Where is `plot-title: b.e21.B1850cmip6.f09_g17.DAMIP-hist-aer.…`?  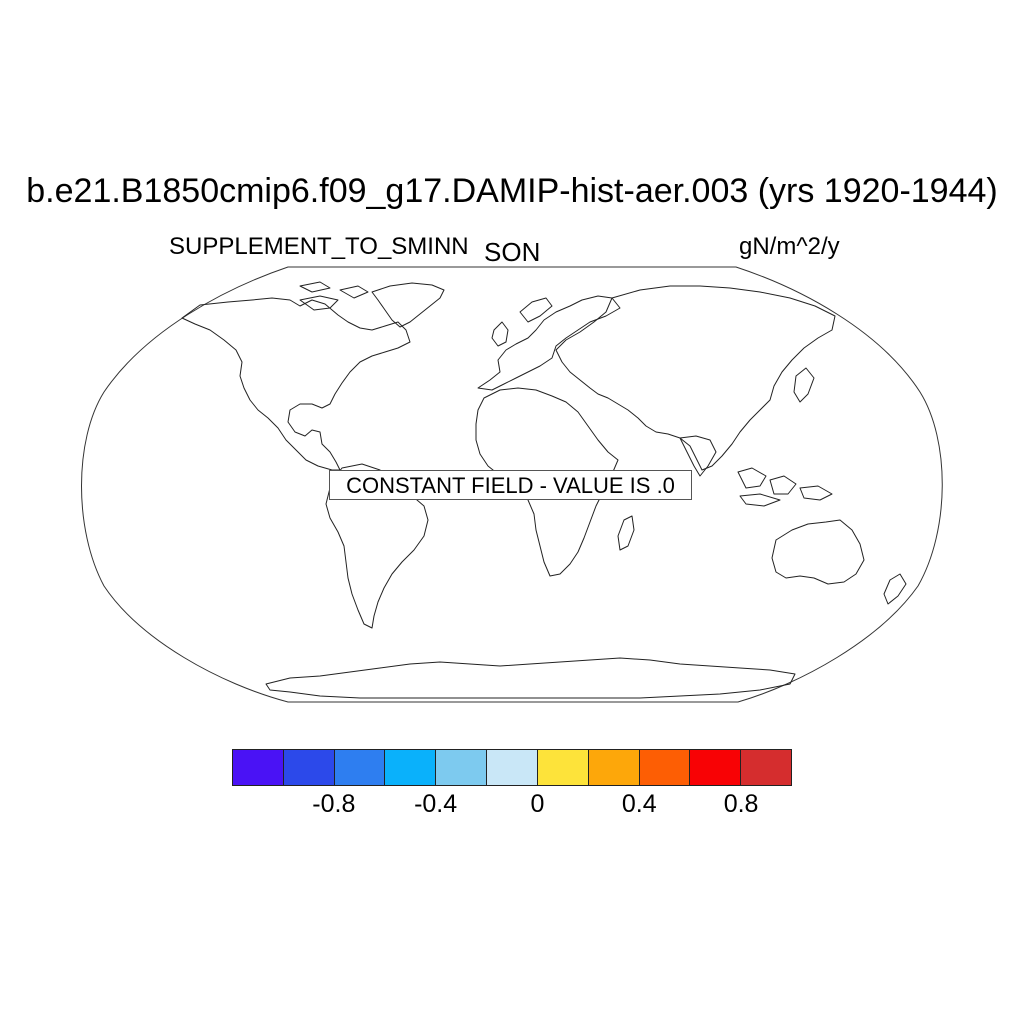
plot-title: b.e21.B1850cmip6.f09_g17.DAMIP-hist-aer.… is located at coordinates (512, 191).